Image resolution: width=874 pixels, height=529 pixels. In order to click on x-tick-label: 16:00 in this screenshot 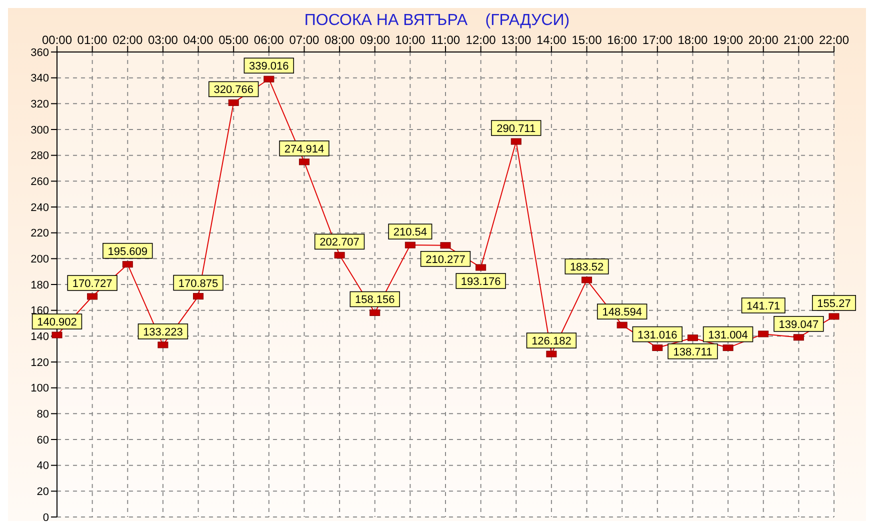, I will do `click(622, 40)`.